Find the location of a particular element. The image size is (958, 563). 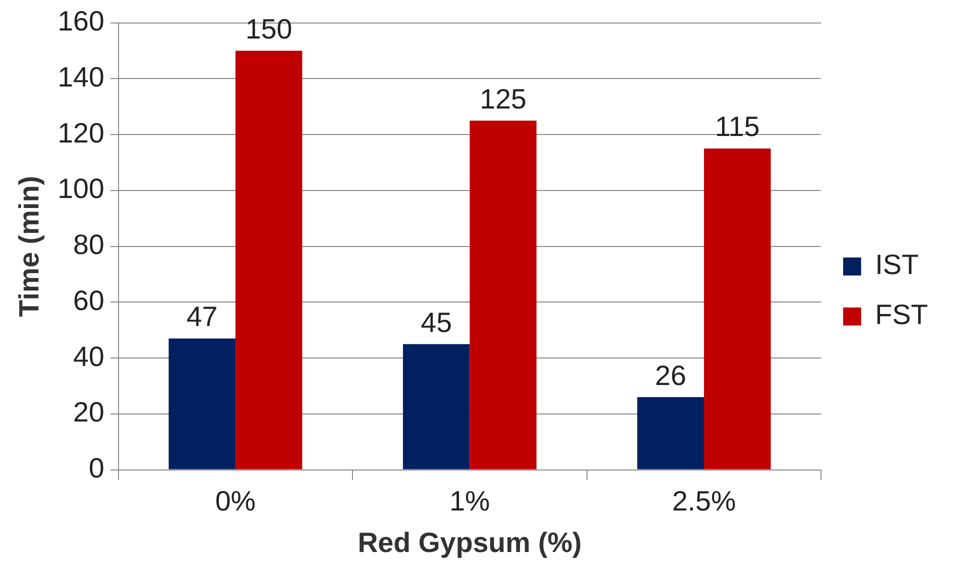

y-axis-title: Time (min) is located at coordinates (29, 246).